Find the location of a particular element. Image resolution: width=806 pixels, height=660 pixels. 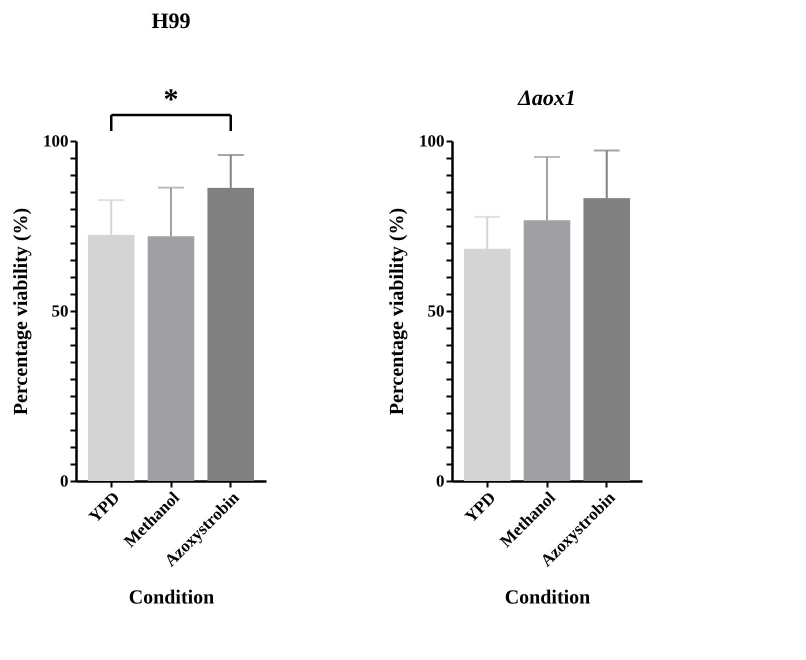

chart-title: H99 is located at coordinates (171, 20).